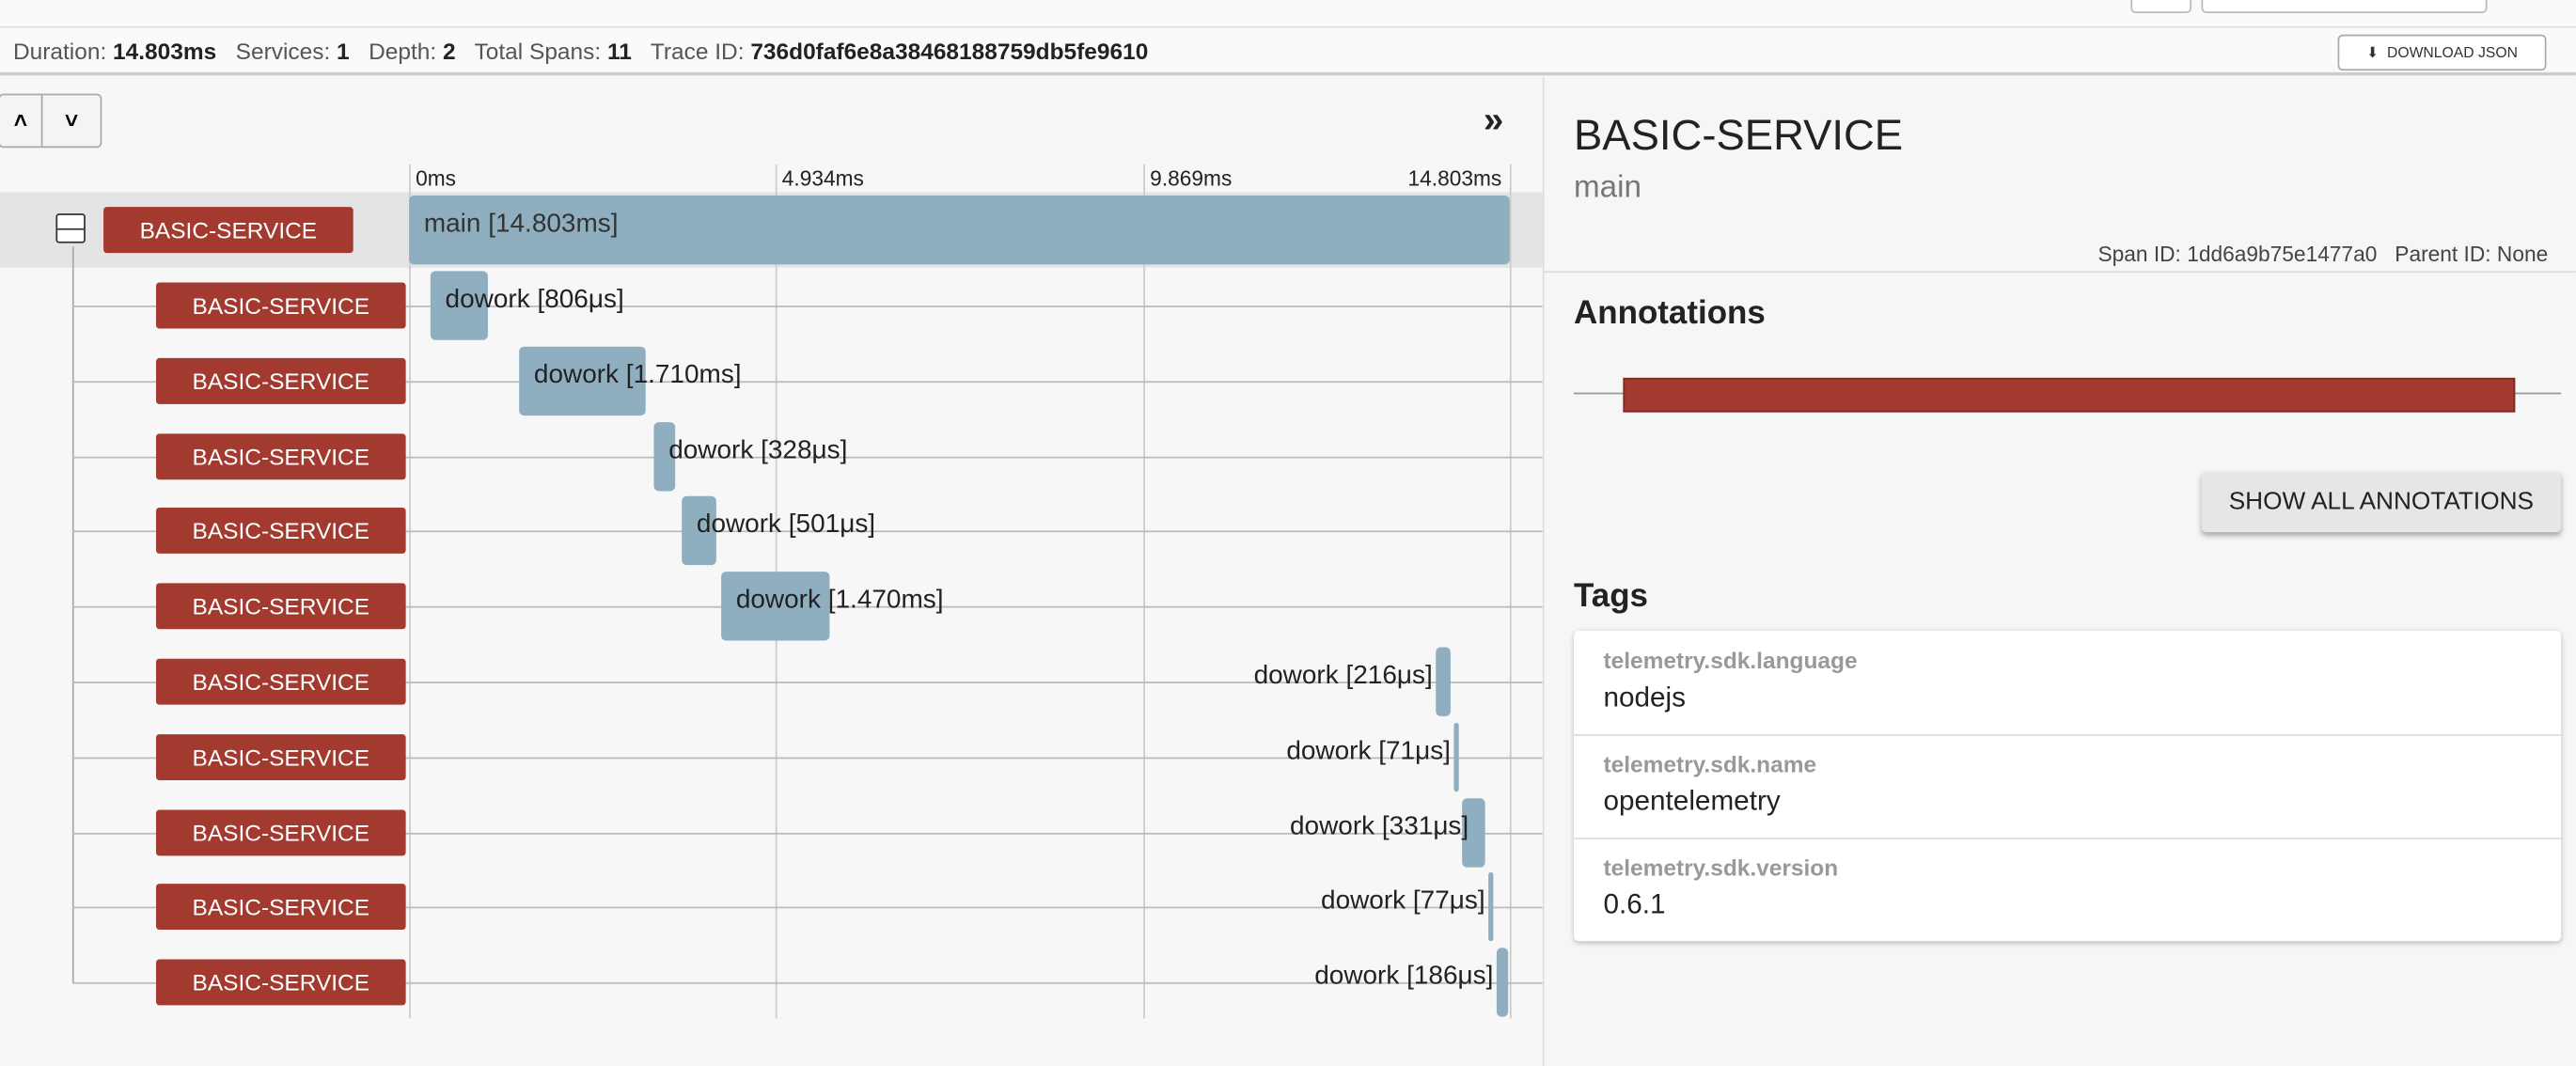 This screenshot has width=2576, height=1066. I want to click on span-label: dowork [77μs], so click(1403, 901).